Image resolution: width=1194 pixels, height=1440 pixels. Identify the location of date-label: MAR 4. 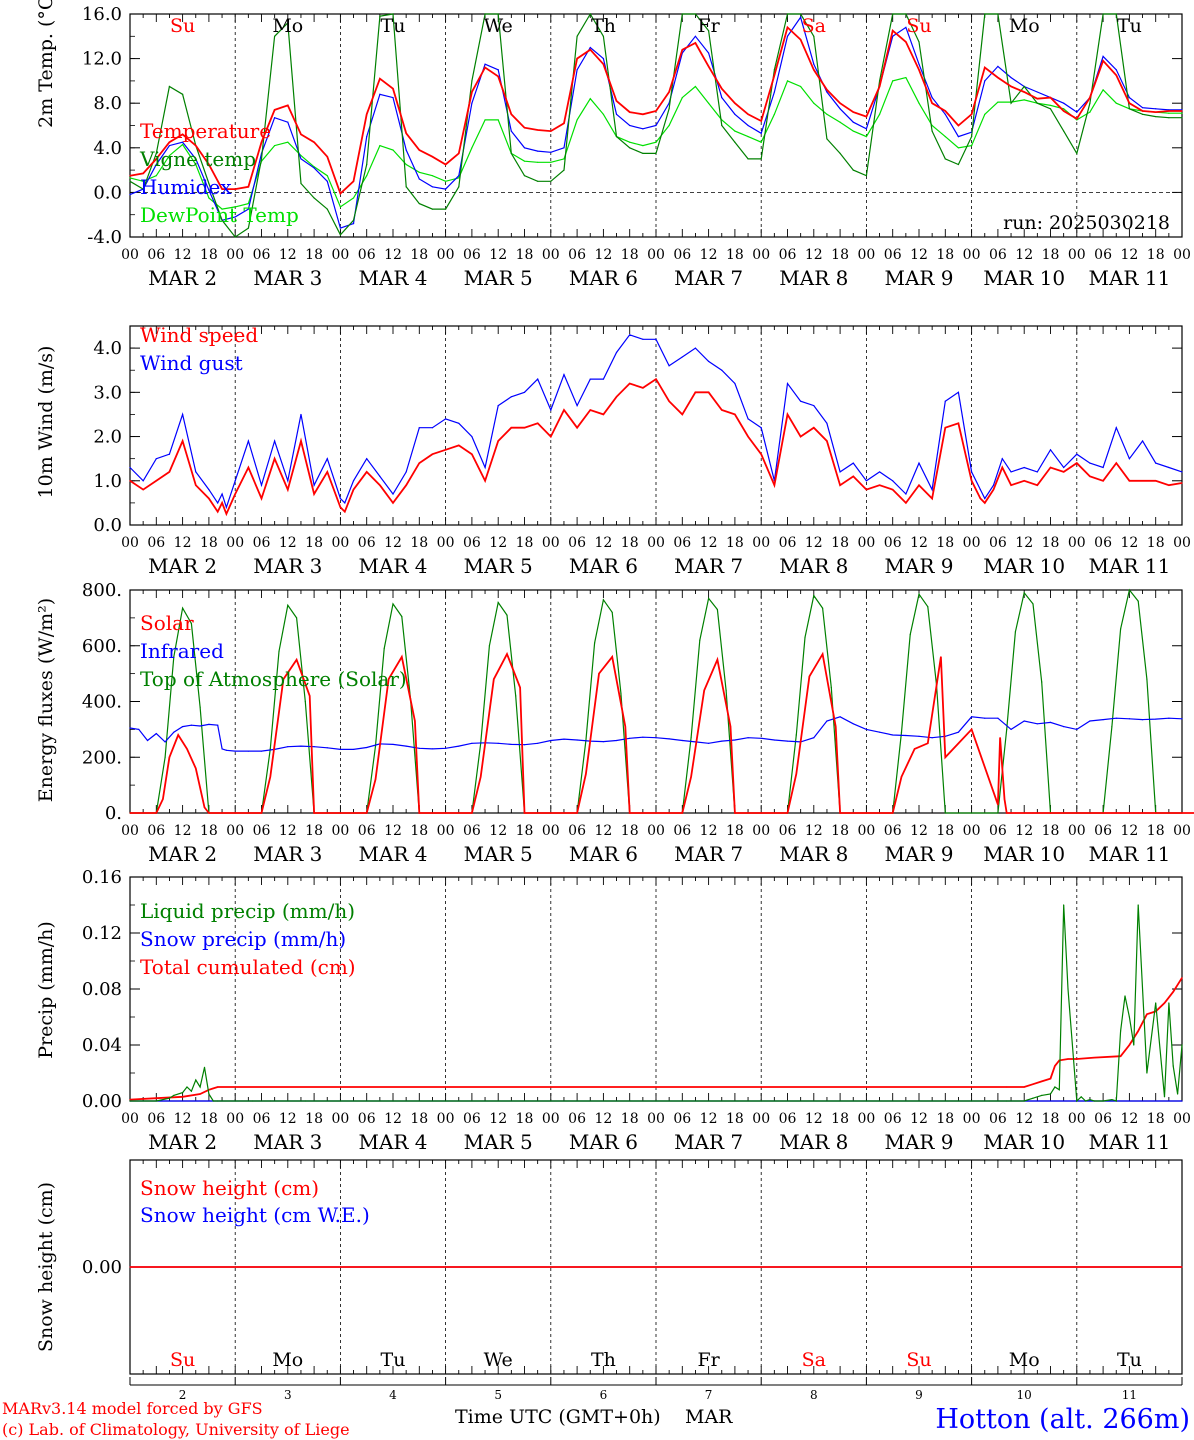
(392, 854).